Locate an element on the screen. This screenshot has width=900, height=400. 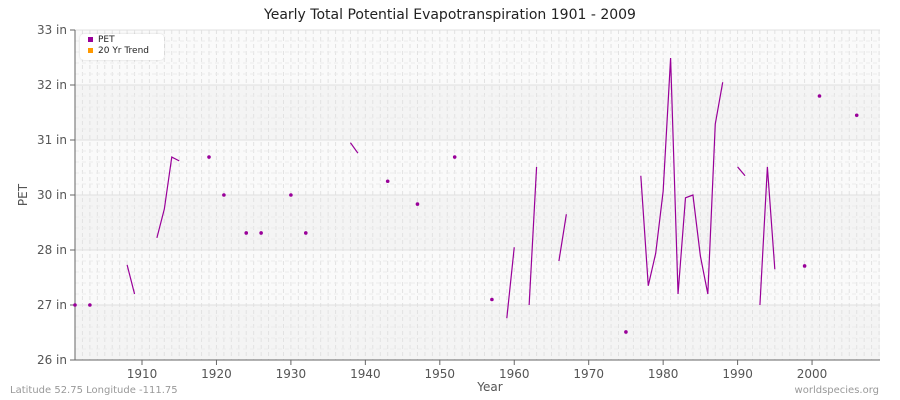
legend-label: 20 Yr Trend is located at coordinates (124, 50).